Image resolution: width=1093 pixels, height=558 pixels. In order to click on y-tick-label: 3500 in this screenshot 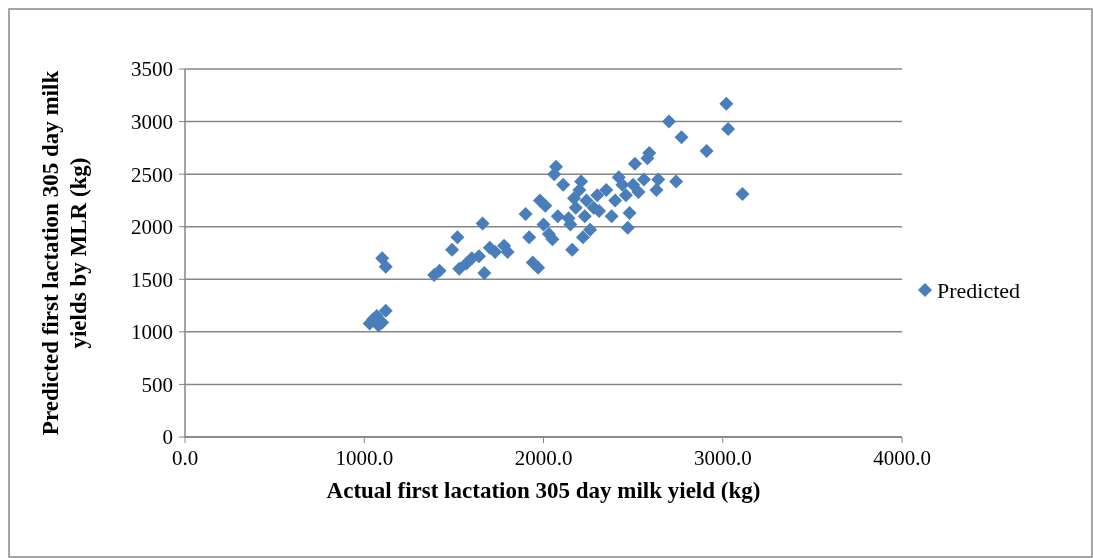, I will do `click(152, 69)`.